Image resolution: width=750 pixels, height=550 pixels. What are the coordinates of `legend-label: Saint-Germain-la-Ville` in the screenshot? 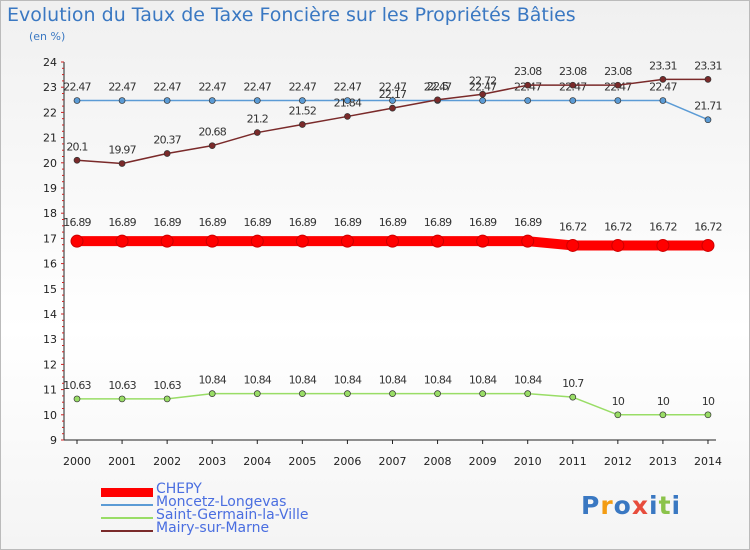 It's located at (232, 515).